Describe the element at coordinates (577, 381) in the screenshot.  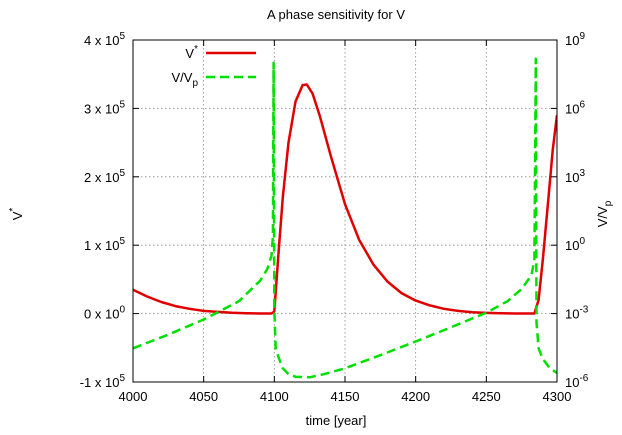
I see `y2-tick-label: 10⁻⁶` at that location.